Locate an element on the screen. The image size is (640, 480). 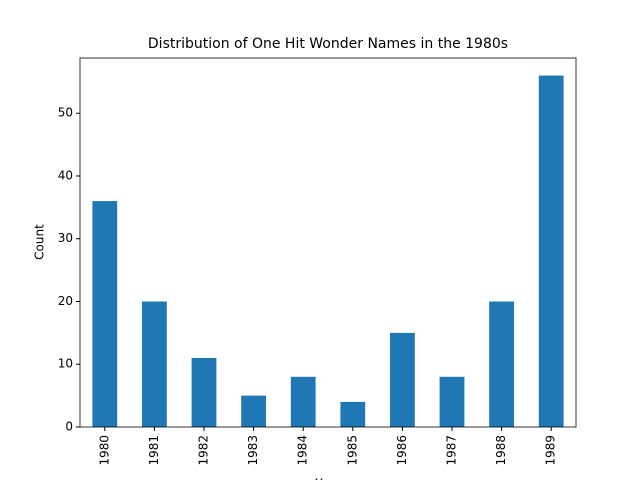
x-tick-label: 1986 is located at coordinates (402, 450).